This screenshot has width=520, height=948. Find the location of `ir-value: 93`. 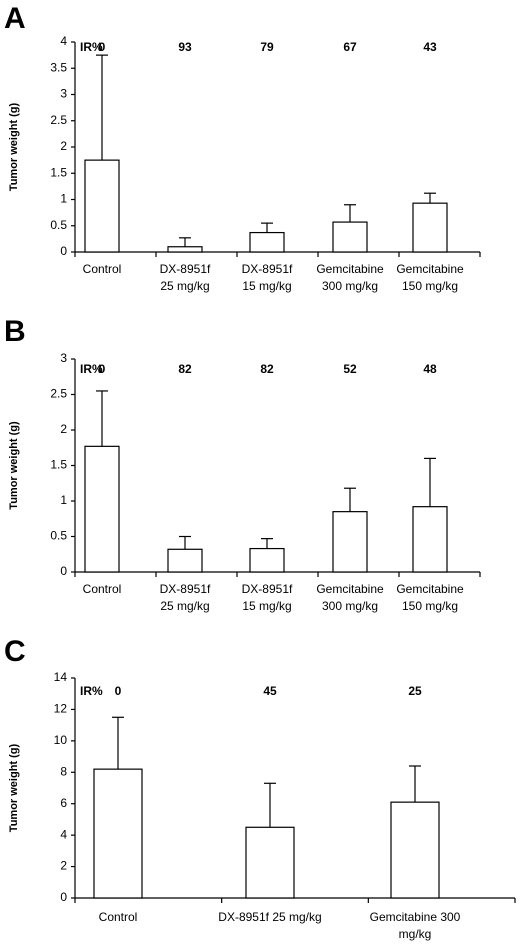

ir-value: 93 is located at coordinates (185, 47).